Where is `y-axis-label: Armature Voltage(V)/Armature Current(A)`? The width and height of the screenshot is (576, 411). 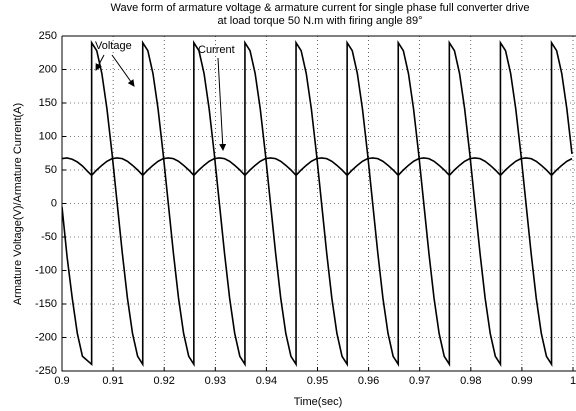
y-axis-label: Armature Voltage(V)/Armature Current(A) is located at coordinates (18, 204).